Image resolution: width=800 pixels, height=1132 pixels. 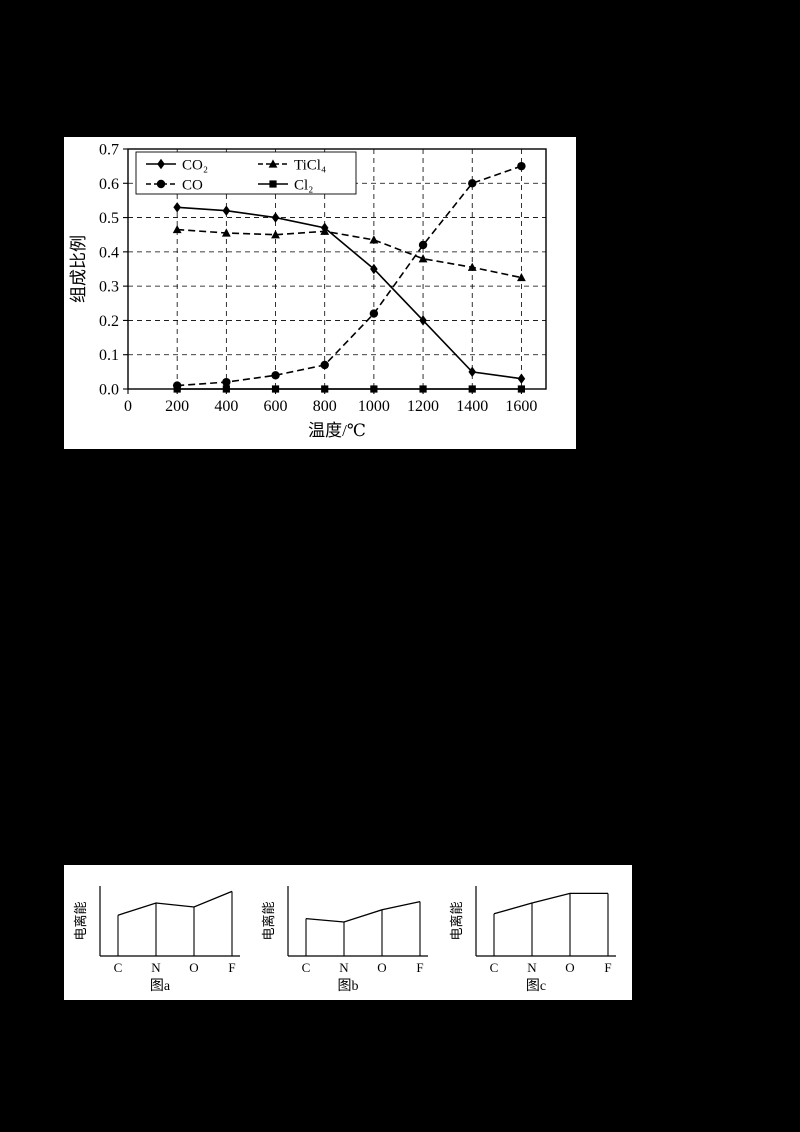 What do you see at coordinates (536, 986) in the screenshot?
I see `ionization-chart-c-caption: 图c` at bounding box center [536, 986].